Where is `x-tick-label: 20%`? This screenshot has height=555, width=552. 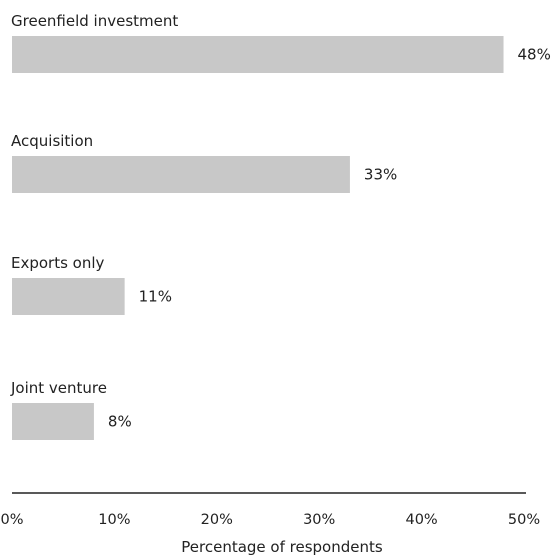
x-tick-label: 20% is located at coordinates (217, 520).